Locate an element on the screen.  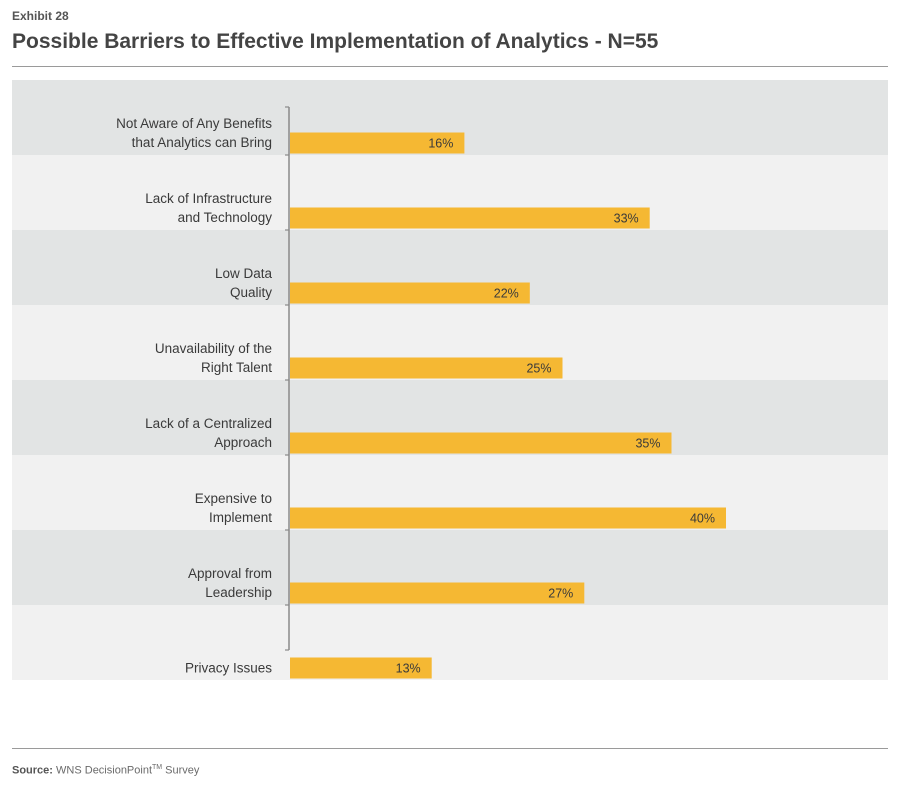
category-label: Lack of Infrastructure is located at coordinates (208, 198).